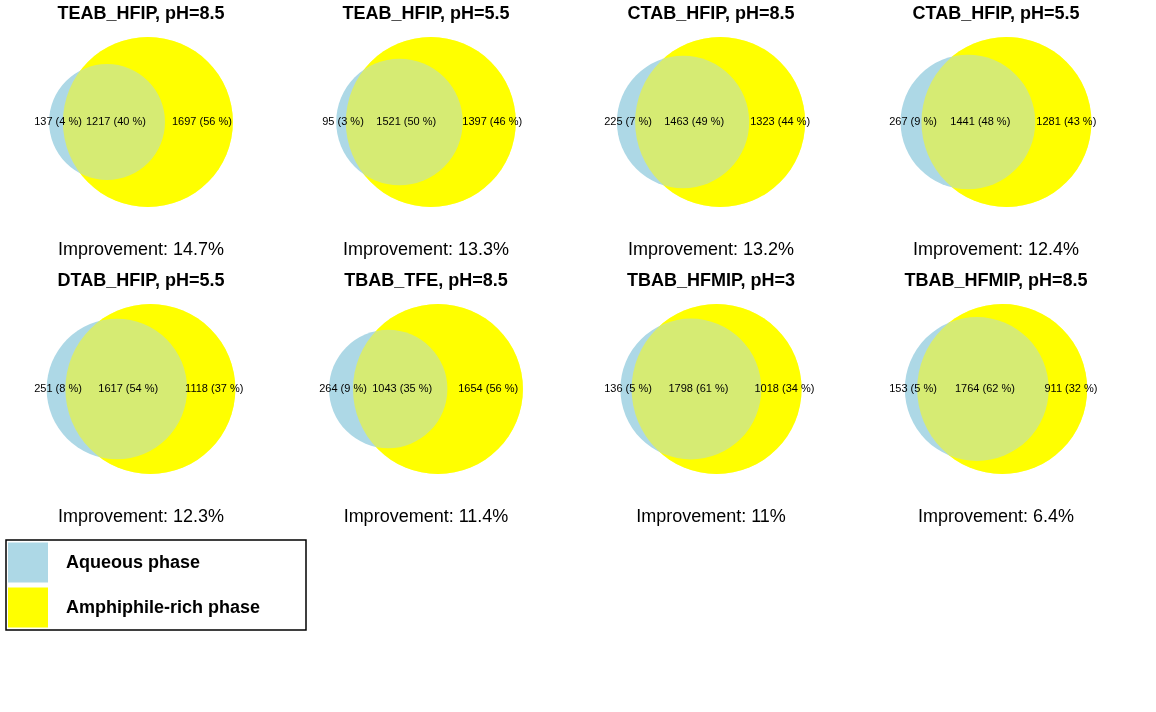 This screenshot has width=1156, height=712. What do you see at coordinates (996, 249) in the screenshot?
I see `text: Improvement: 12.4%` at bounding box center [996, 249].